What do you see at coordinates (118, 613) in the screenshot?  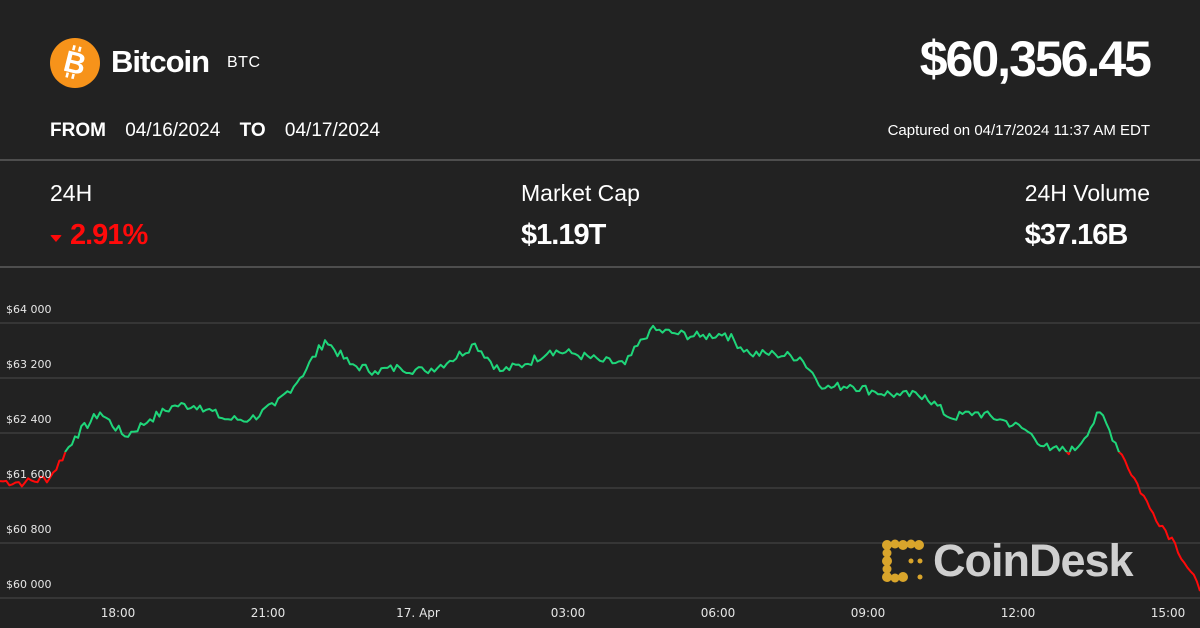 I see `x-tick-label: 18:00` at bounding box center [118, 613].